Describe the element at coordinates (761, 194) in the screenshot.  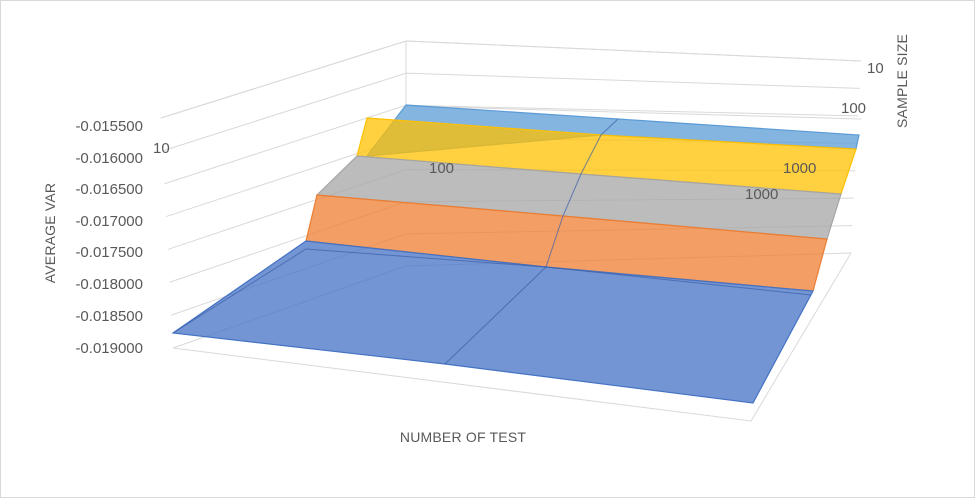
I see `x-tick-label: 1000` at that location.